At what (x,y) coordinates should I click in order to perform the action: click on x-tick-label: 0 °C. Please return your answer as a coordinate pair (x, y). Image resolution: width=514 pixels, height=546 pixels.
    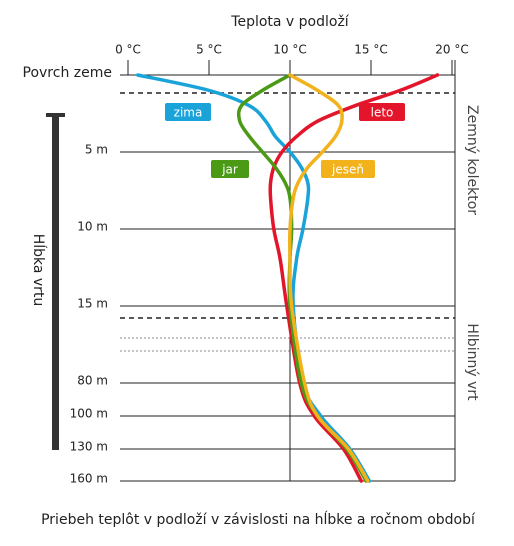
    Looking at the image, I should click on (128, 50).